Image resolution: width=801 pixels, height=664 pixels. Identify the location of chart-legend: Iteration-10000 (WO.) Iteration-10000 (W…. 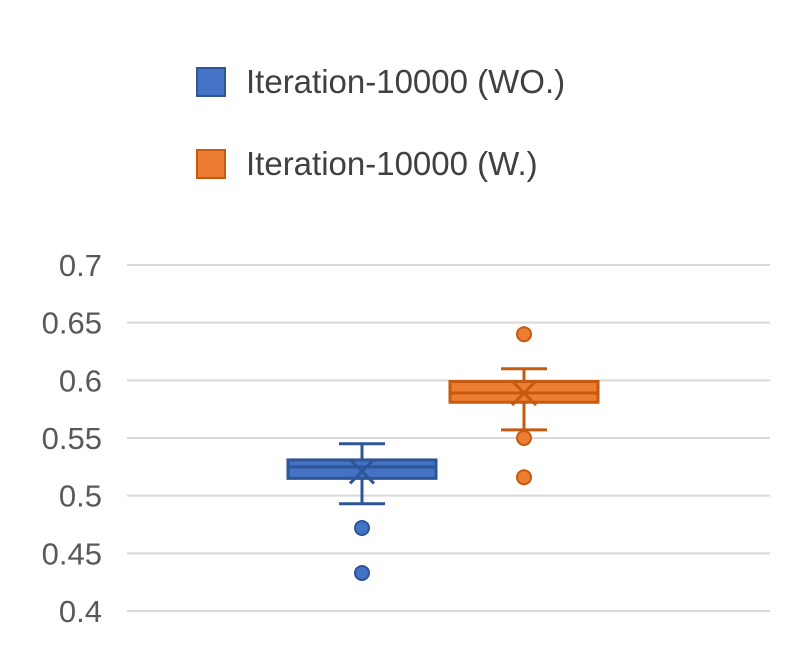
(380, 142).